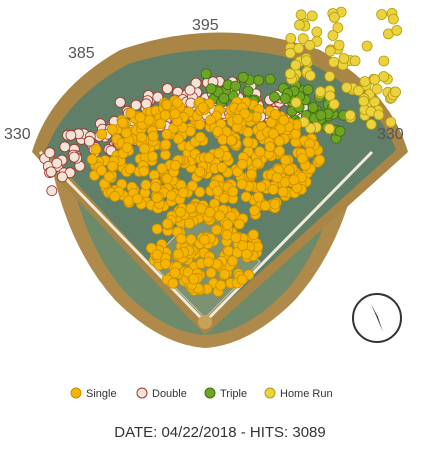  I want to click on compass, so click(377, 318).